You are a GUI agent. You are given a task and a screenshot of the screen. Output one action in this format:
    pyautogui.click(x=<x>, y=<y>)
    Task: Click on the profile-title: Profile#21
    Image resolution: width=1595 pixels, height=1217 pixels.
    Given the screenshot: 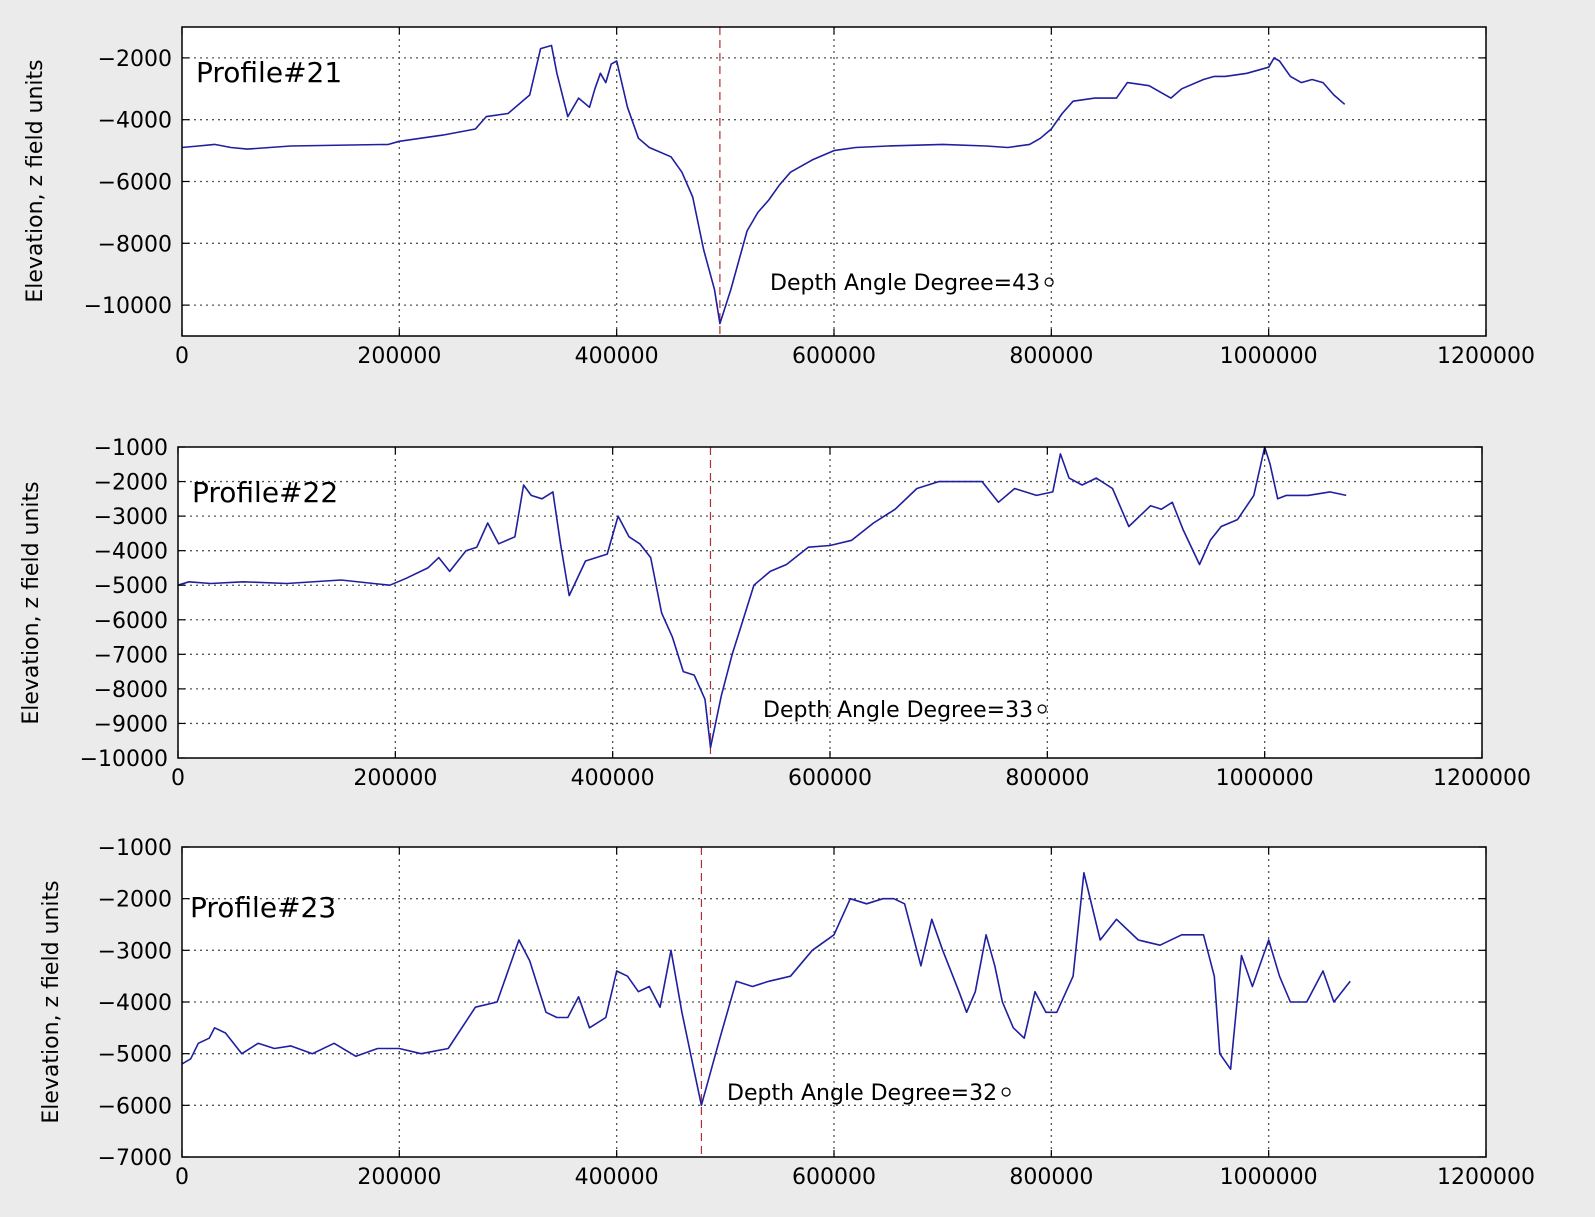 What is the action you would take?
    pyautogui.click(x=269, y=72)
    